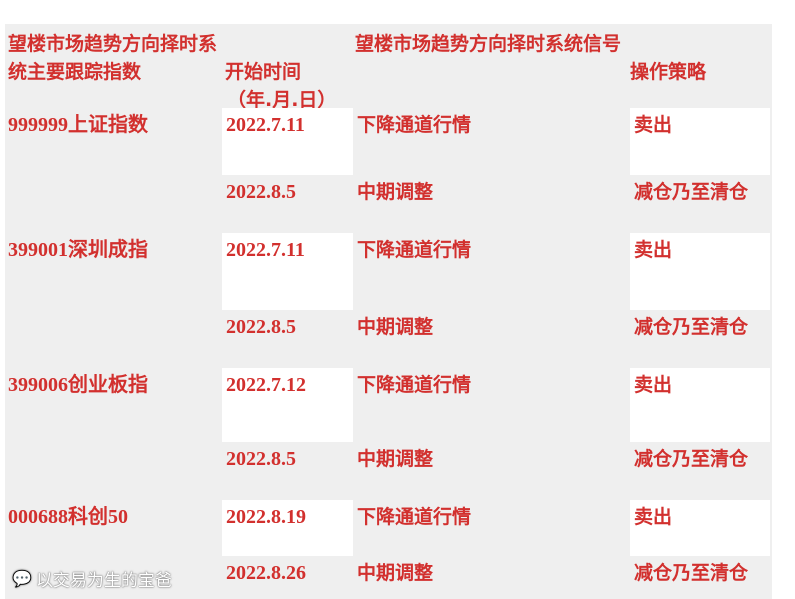 The height and width of the screenshot is (599, 795). What do you see at coordinates (22, 578) in the screenshot?
I see `wechat-icon: 💬` at bounding box center [22, 578].